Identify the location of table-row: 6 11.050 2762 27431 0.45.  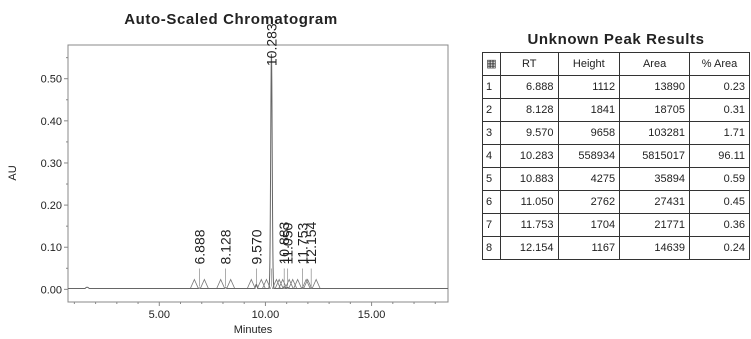
(616, 202).